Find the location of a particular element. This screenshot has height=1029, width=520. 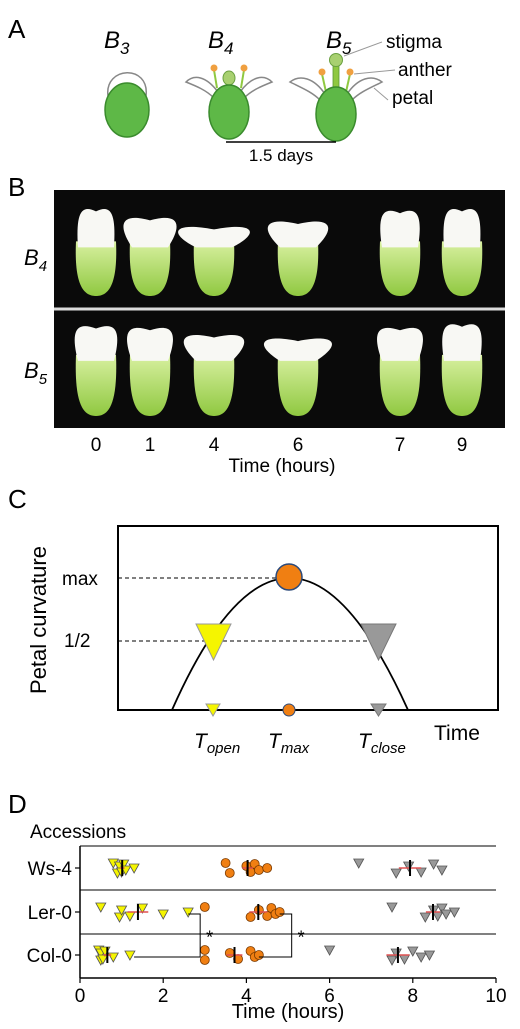

photo-row-b5-label: B5 is located at coordinates (36, 373).